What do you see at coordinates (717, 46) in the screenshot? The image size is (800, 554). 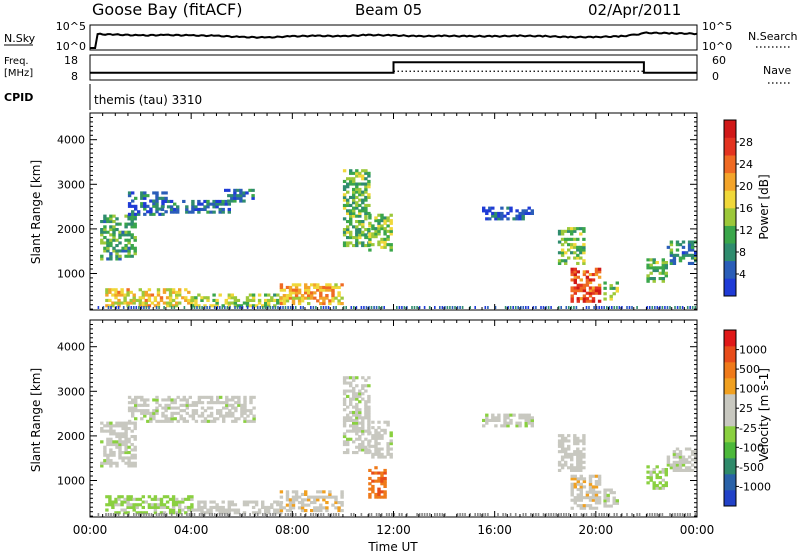 I see `nsearch-tick-bottom: 10^0` at bounding box center [717, 46].